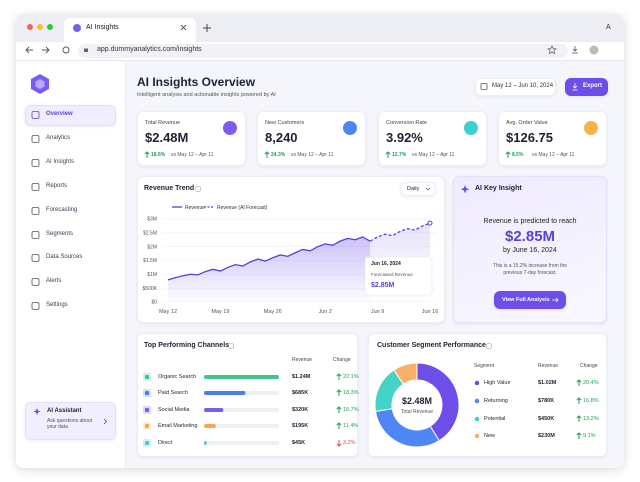 The image size is (640, 482). Describe the element at coordinates (46, 50) in the screenshot. I see `nav-forward` at that location.